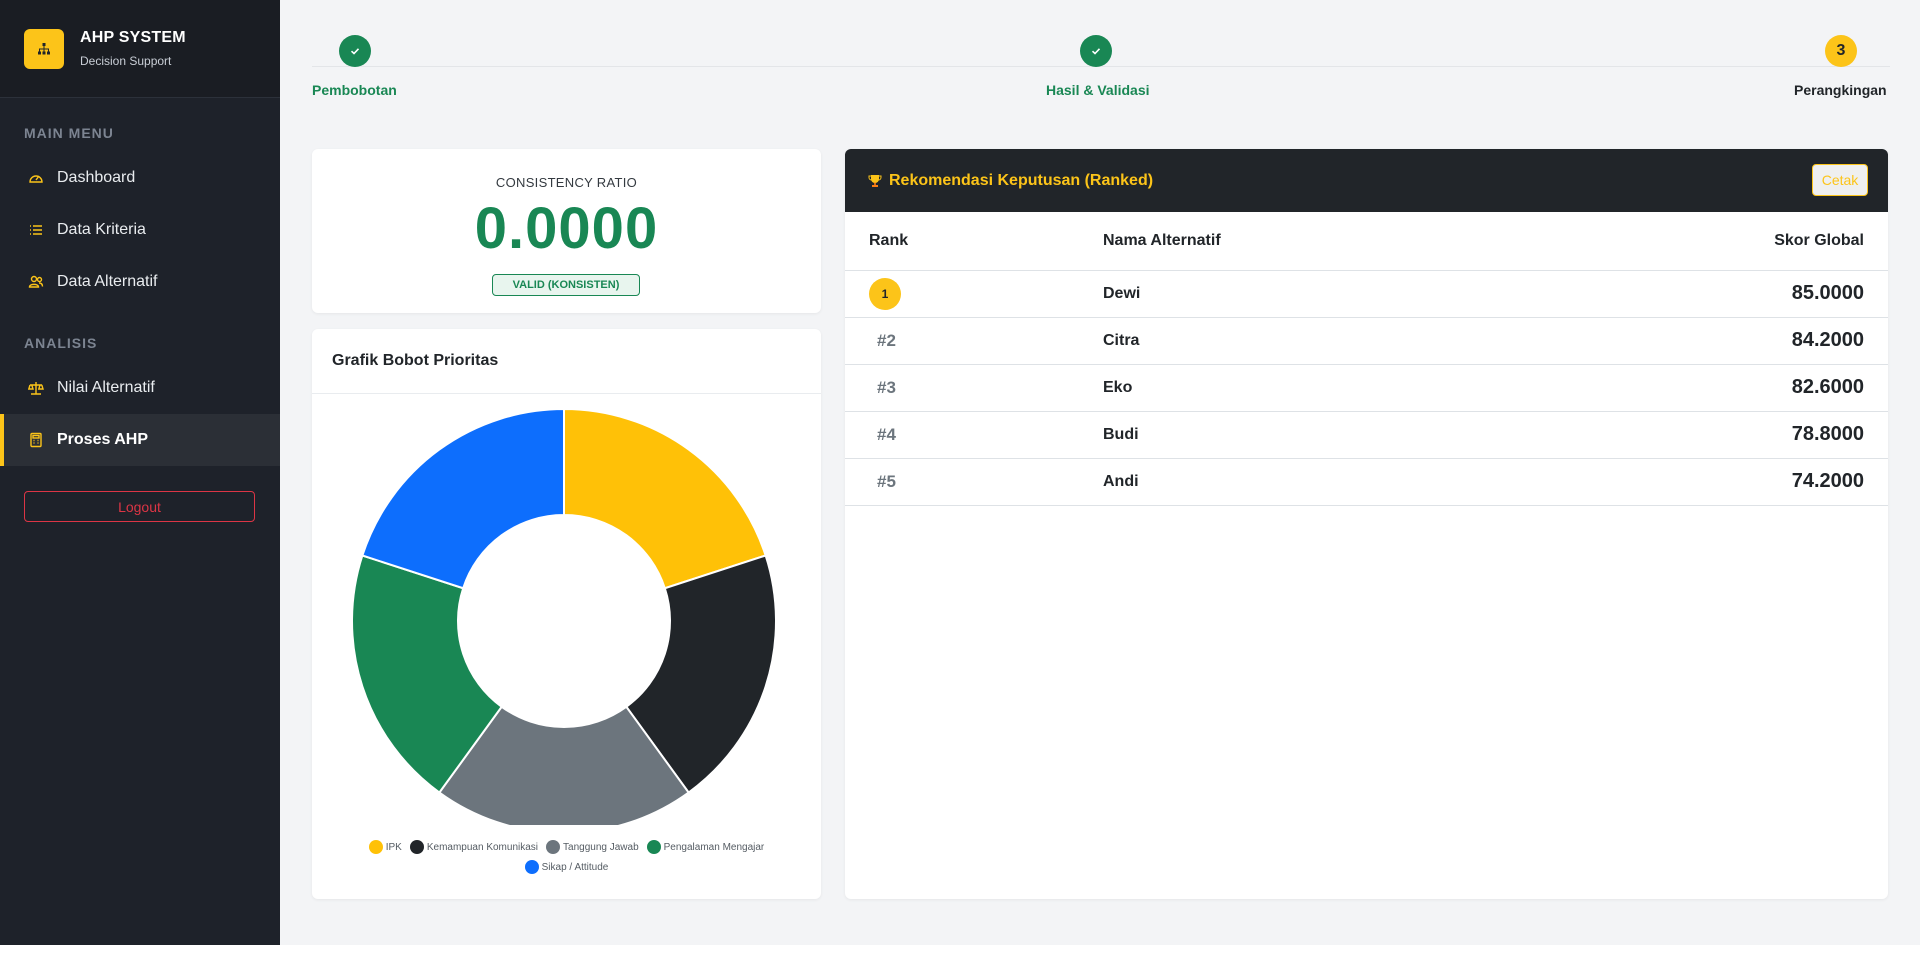 The width and height of the screenshot is (1920, 955). I want to click on legend-label: Pengalaman Mengajar, so click(714, 847).